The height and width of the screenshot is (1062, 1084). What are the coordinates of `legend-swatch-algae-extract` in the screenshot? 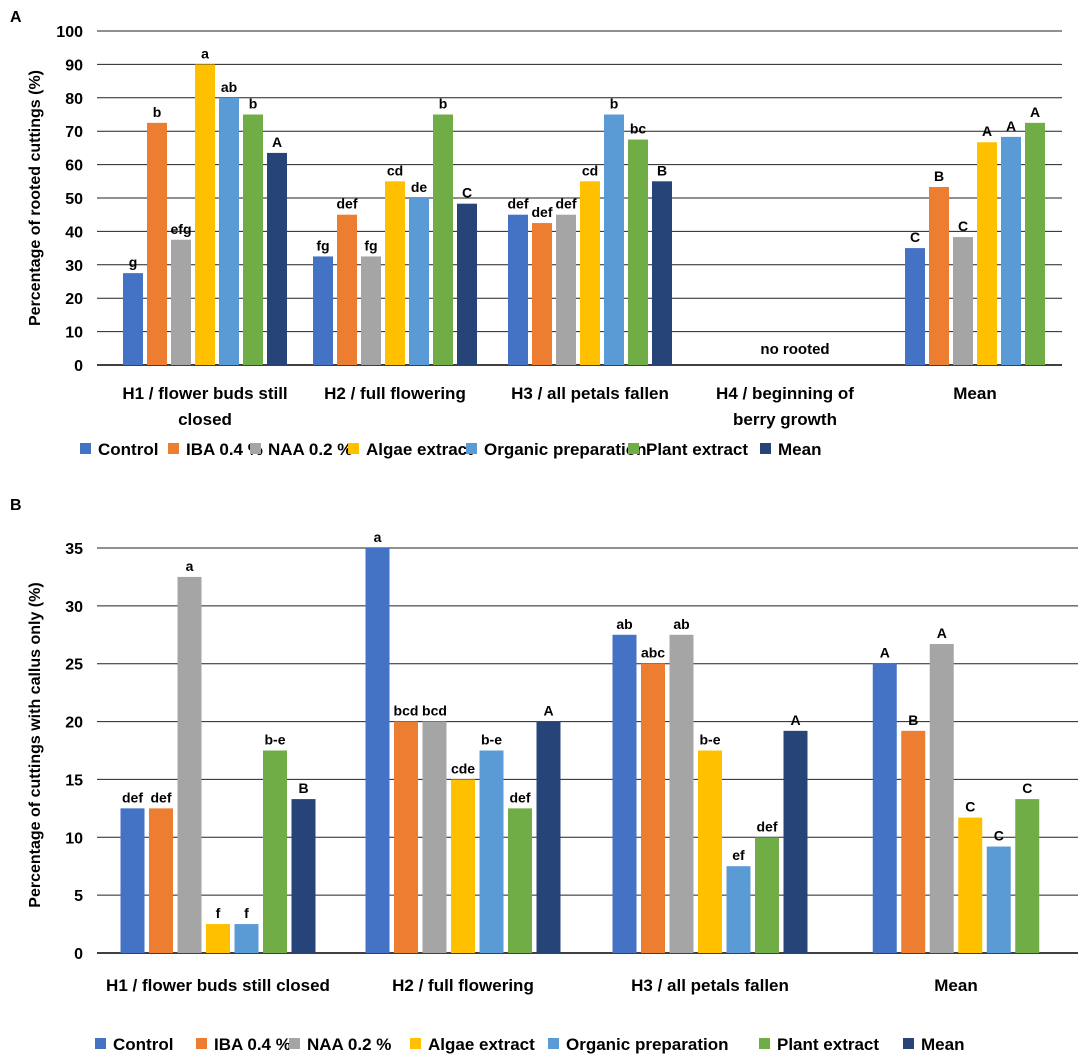 It's located at (415, 1043).